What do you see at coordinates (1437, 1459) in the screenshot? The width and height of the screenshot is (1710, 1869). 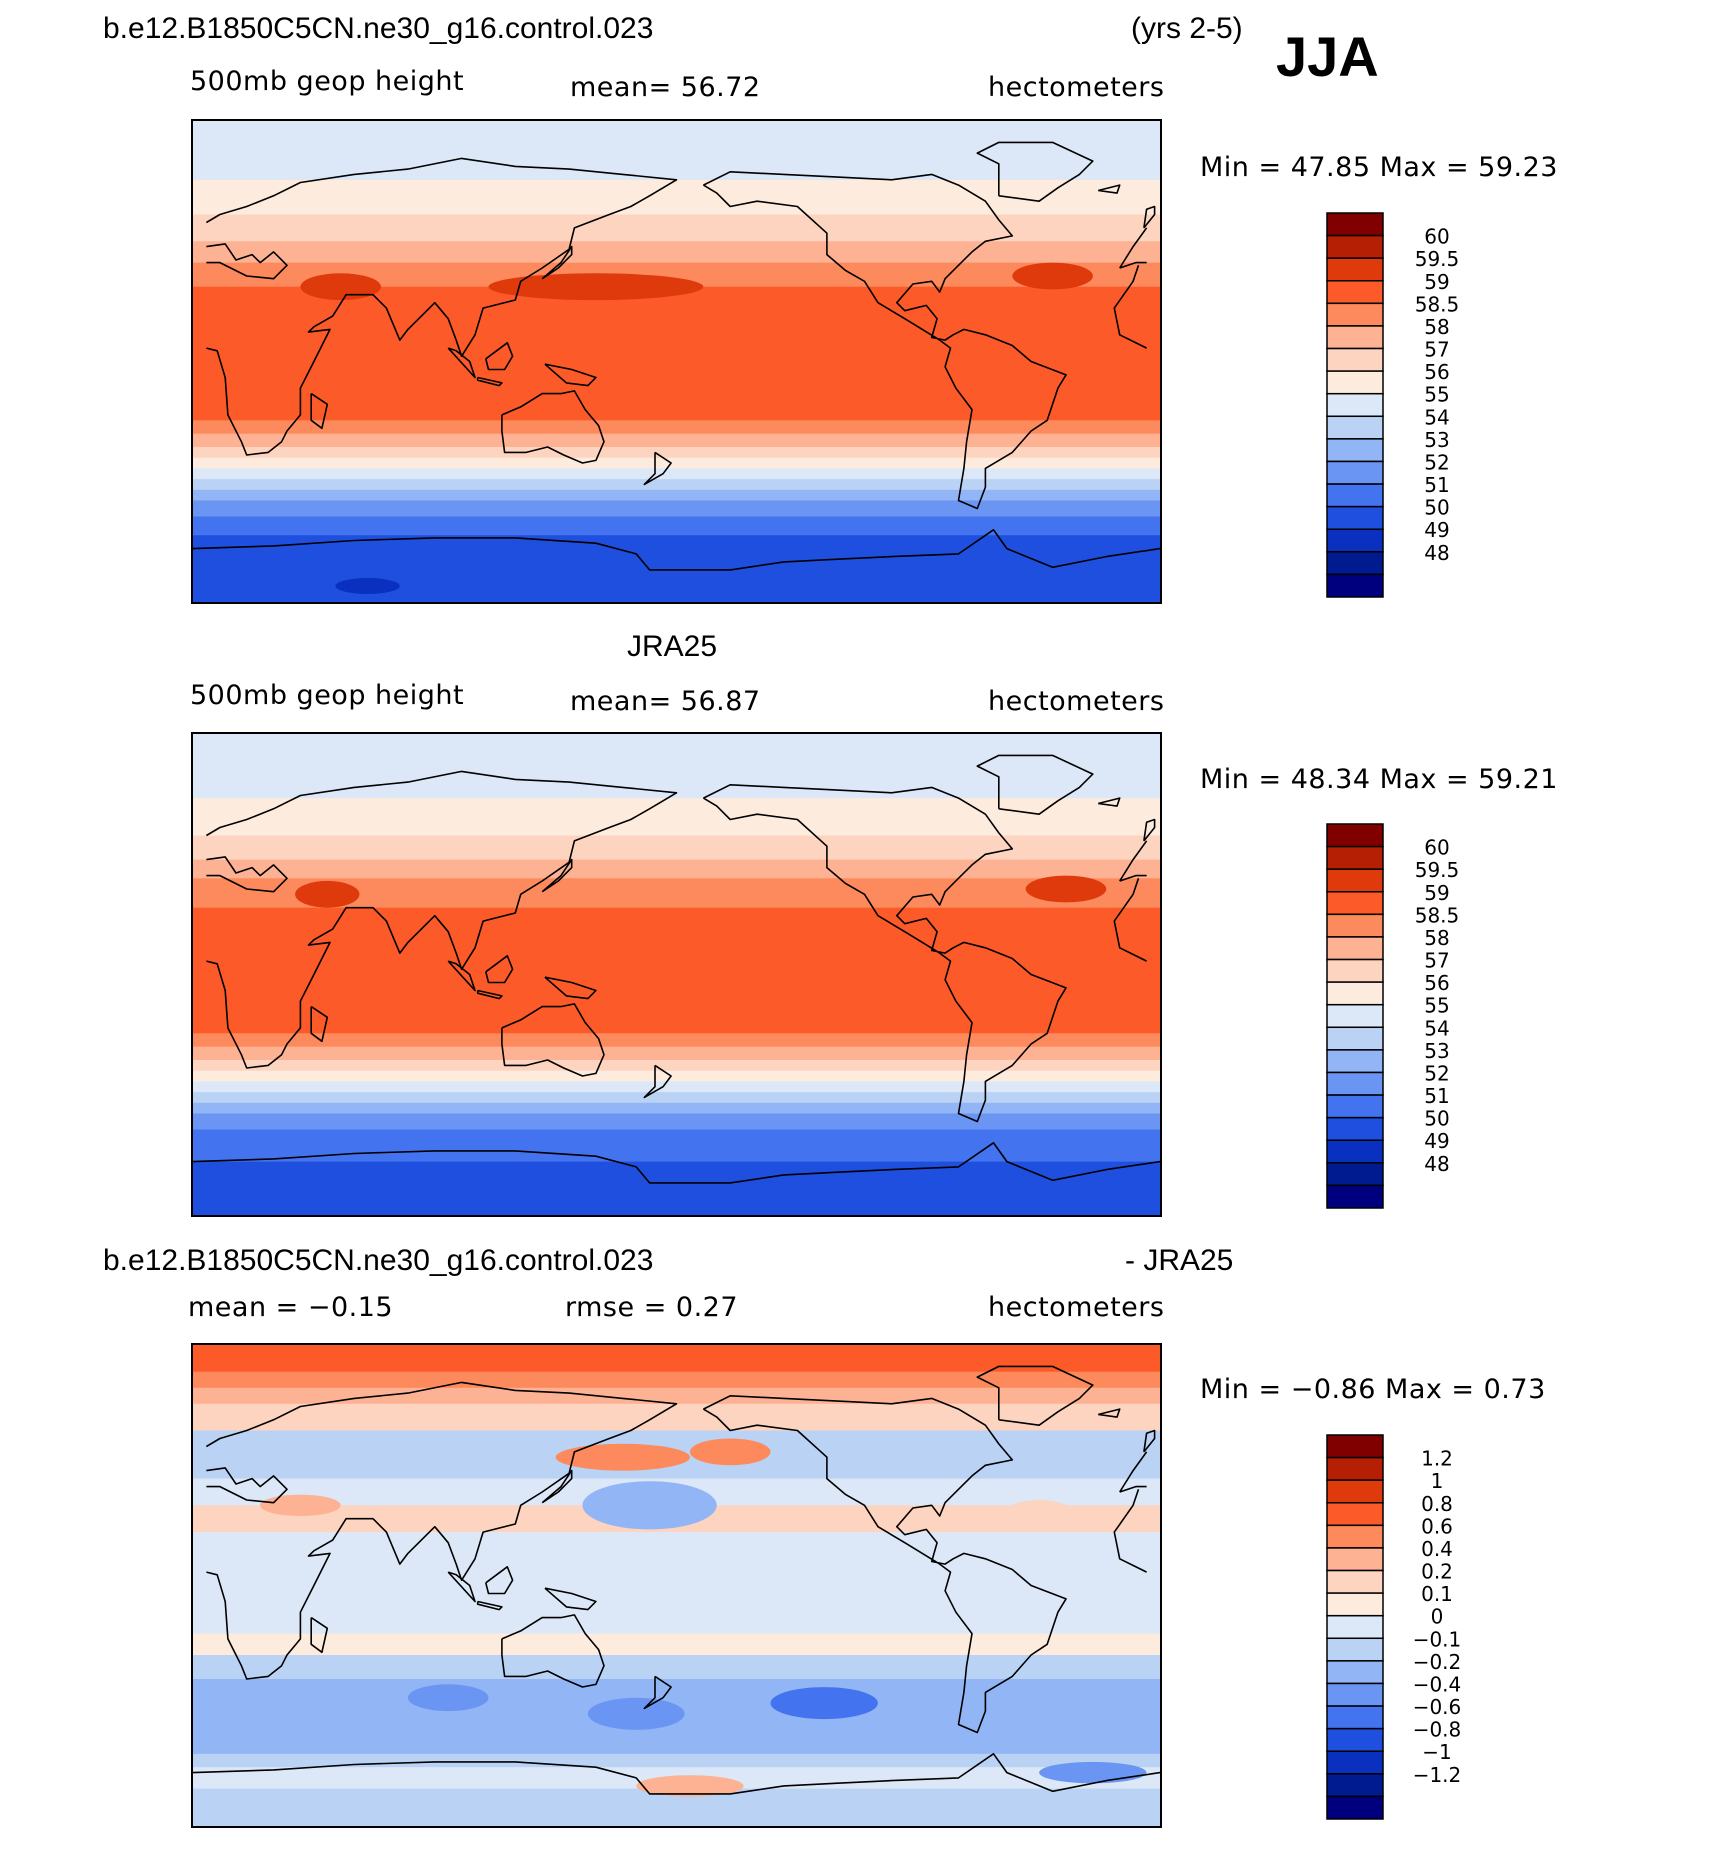 I see `colorbar-tick-label: 1.2` at bounding box center [1437, 1459].